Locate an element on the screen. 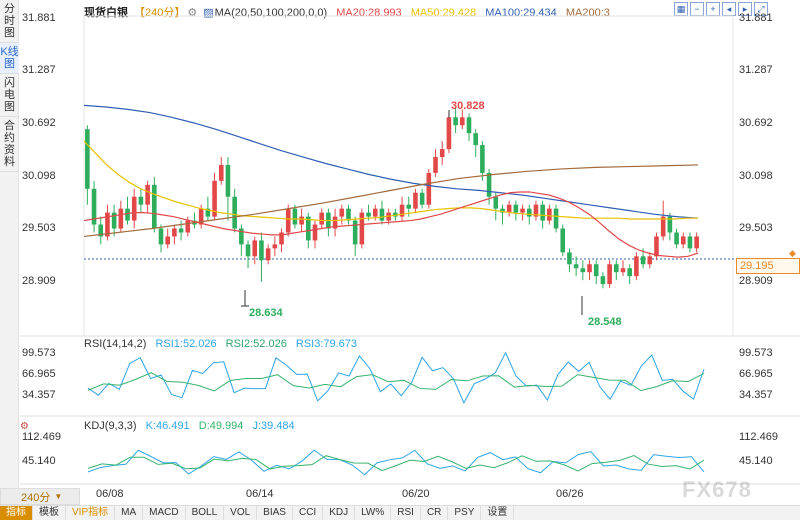  tab-kline: K线图 is located at coordinates (9, 58).